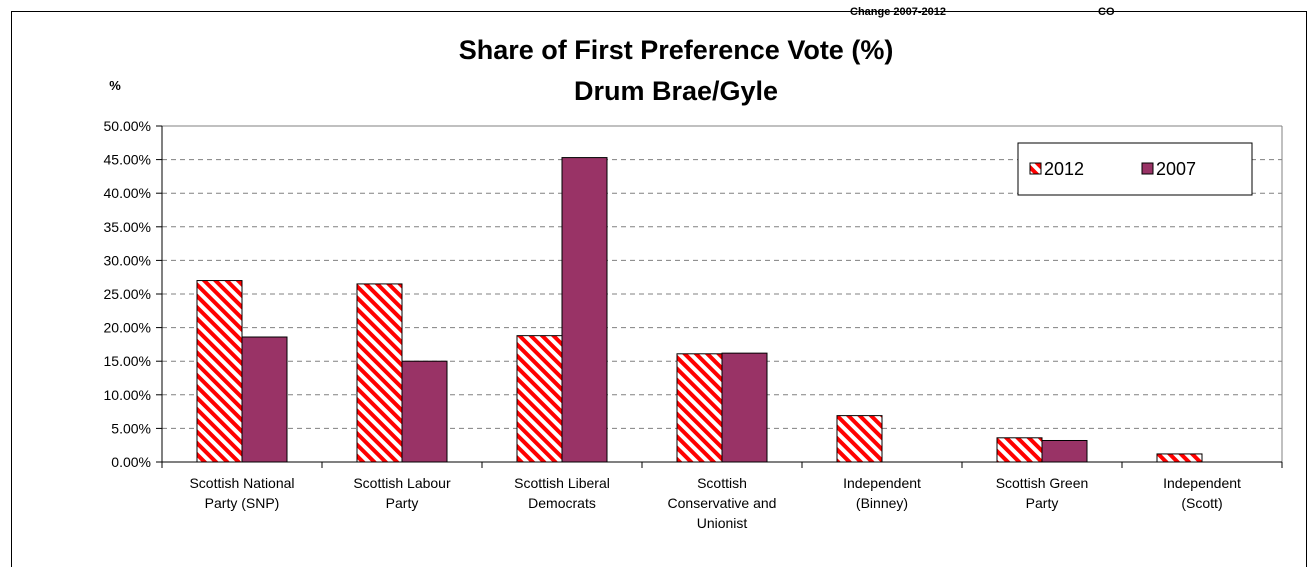  I want to click on y-tick-label: 20.00%, so click(127, 328).